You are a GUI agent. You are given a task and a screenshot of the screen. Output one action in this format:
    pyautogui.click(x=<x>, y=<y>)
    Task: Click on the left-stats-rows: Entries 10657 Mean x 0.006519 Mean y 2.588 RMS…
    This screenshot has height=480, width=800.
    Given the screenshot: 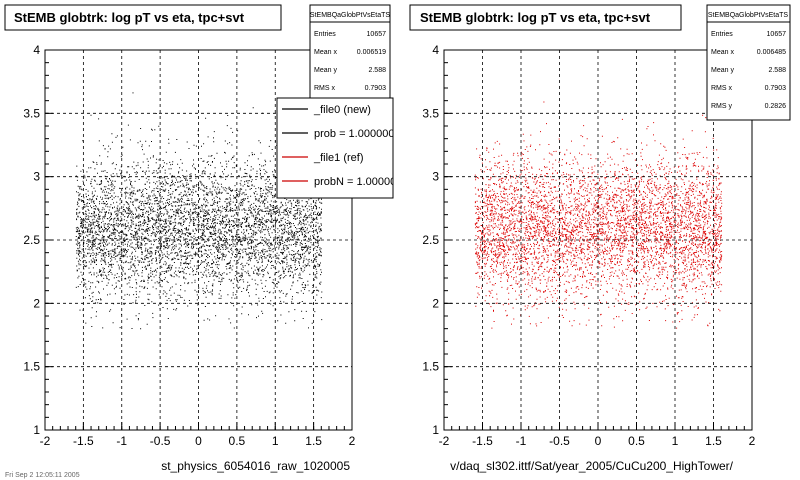 What is the action you would take?
    pyautogui.click(x=350, y=61)
    